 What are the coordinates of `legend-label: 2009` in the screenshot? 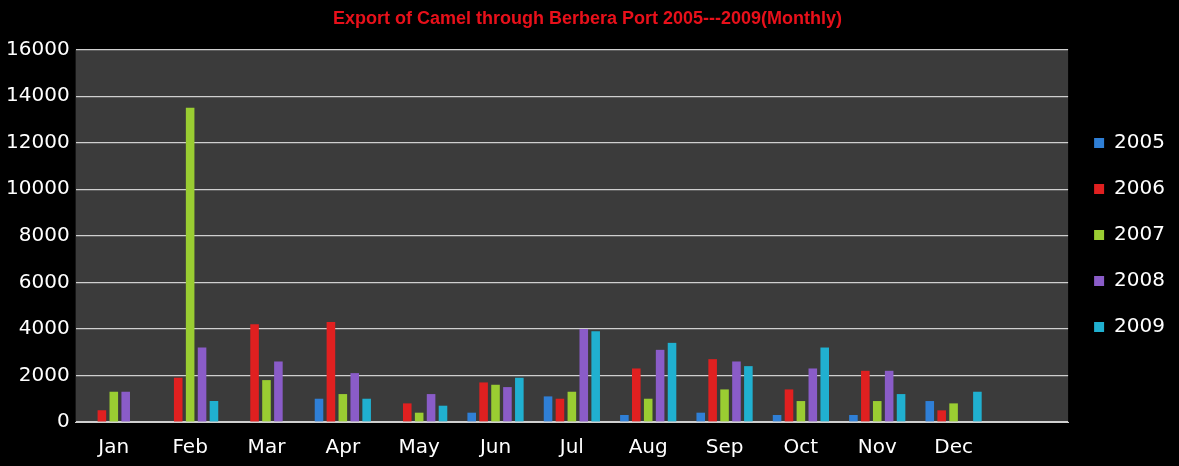 It's located at (1140, 325).